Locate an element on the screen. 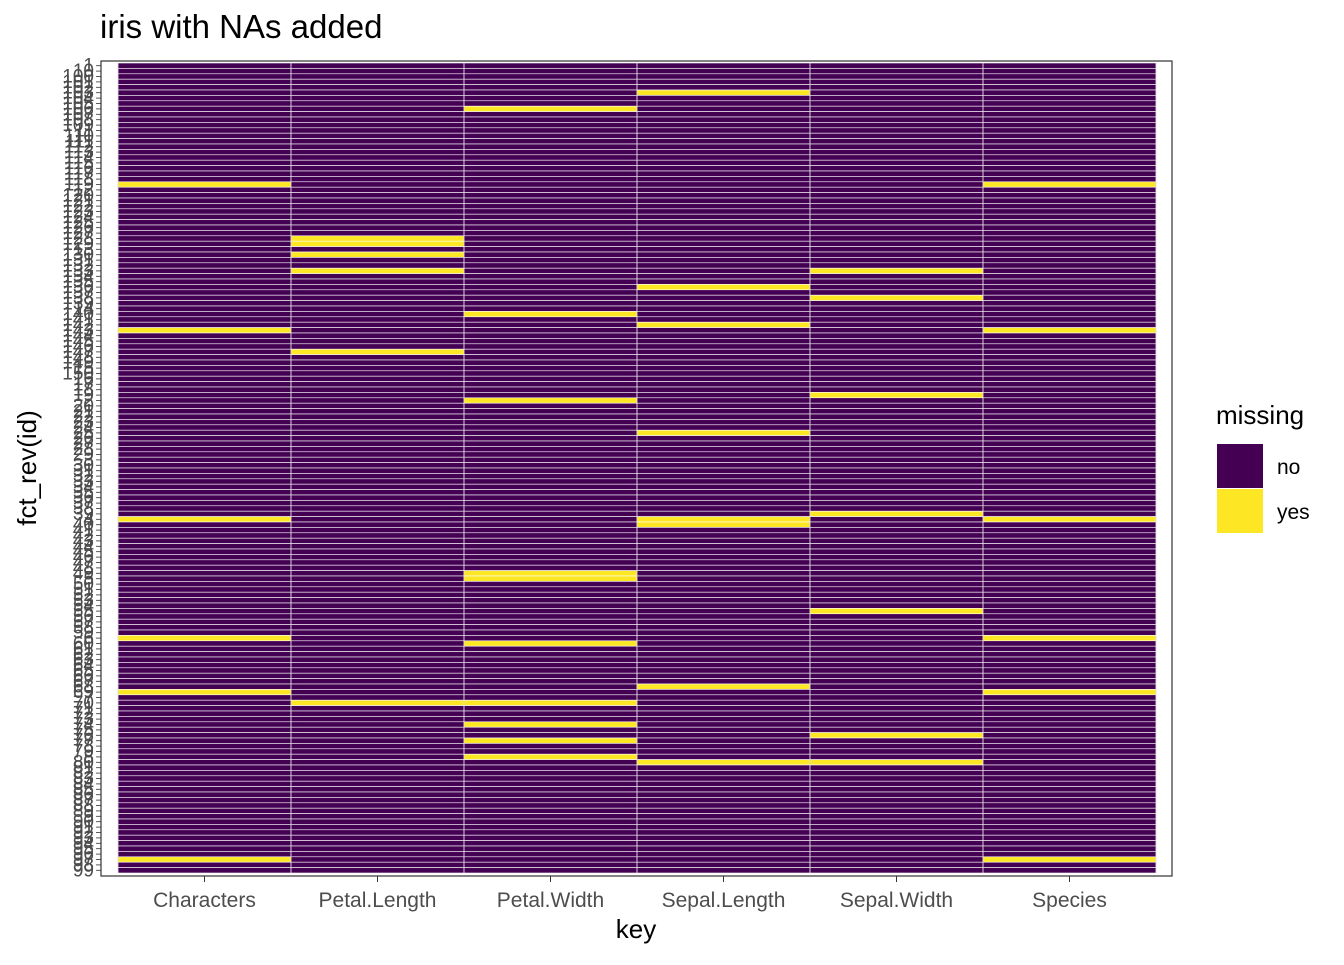 The width and height of the screenshot is (1344, 965). y-tick-label: 82 is located at coordinates (83, 773).